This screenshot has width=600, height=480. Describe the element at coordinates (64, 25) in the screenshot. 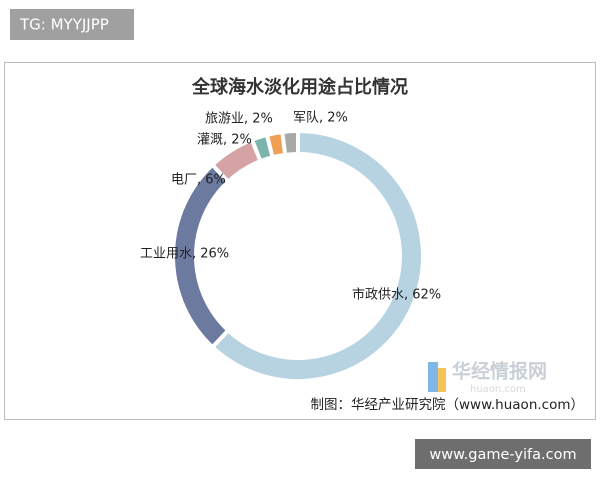

I see `tag: TG: MYYJJPP` at that location.